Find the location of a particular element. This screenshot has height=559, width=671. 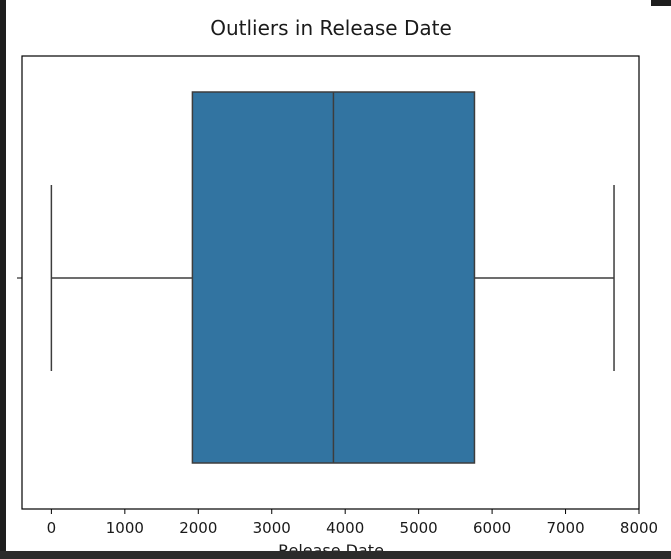

x-tick-label: 7000 is located at coordinates (565, 528).